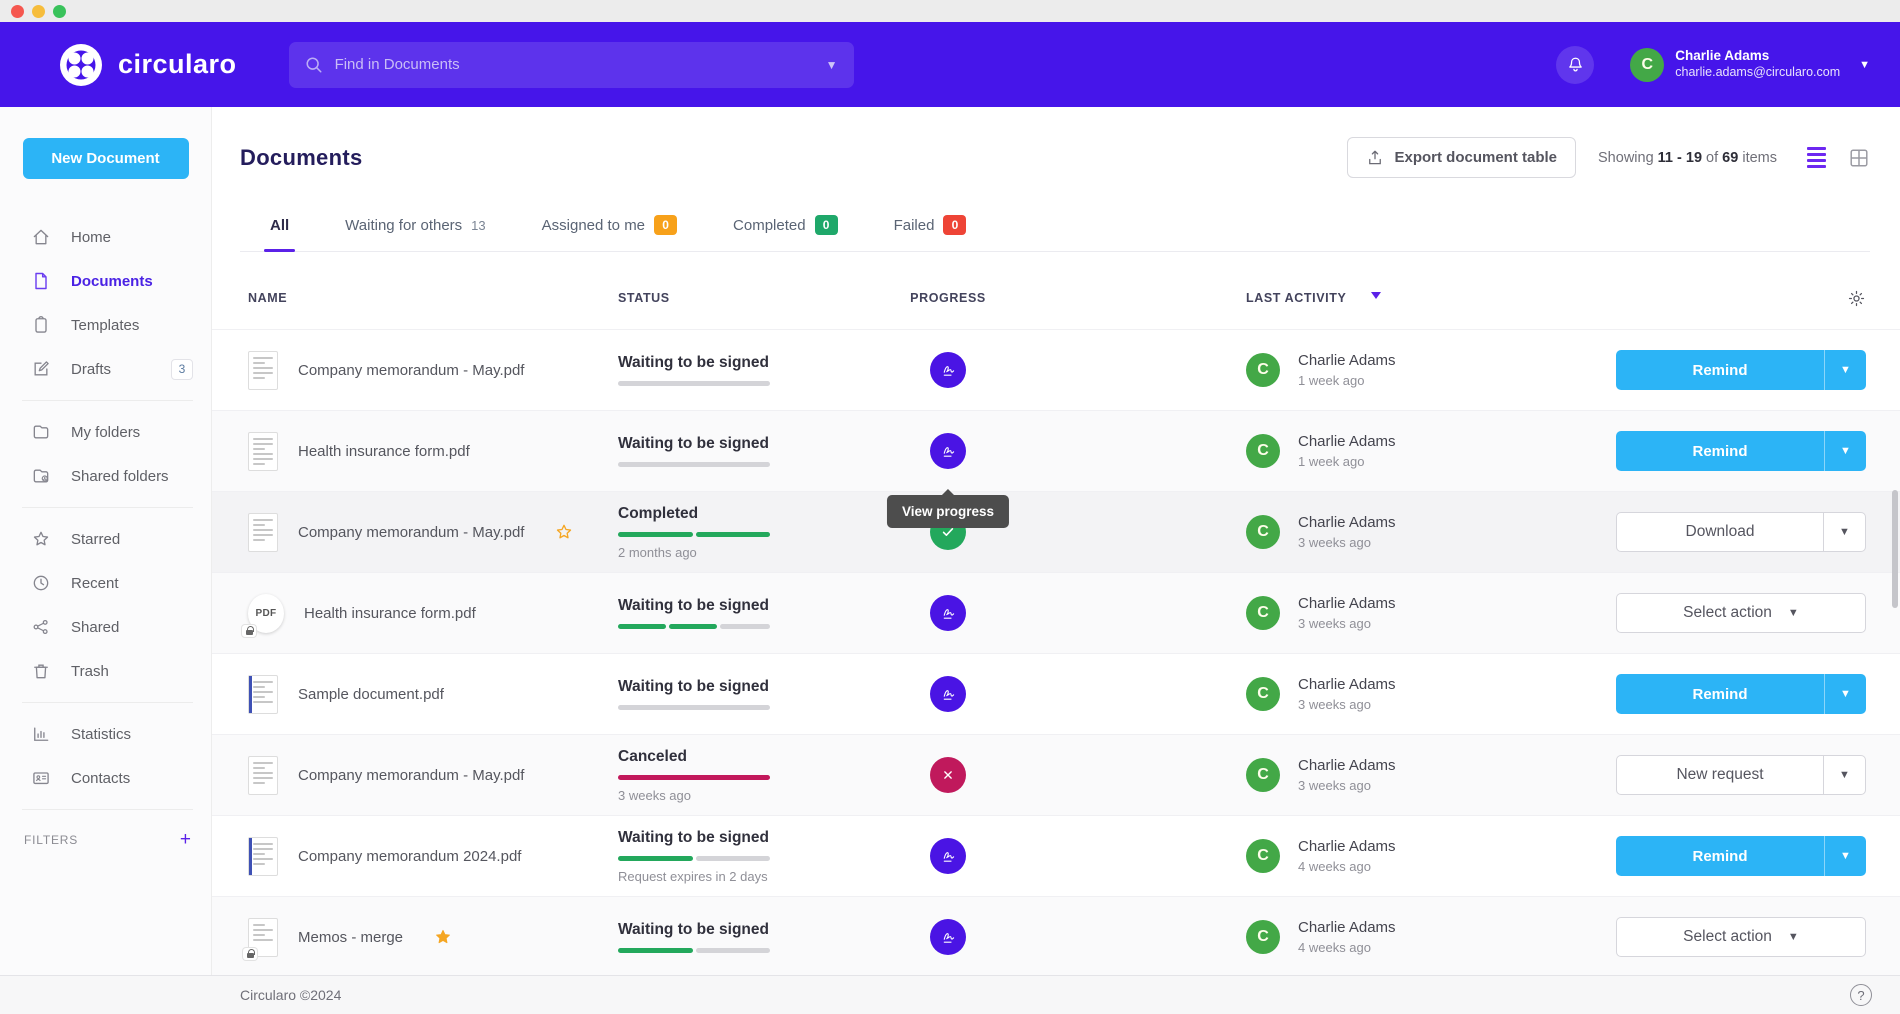 The height and width of the screenshot is (1014, 1900). I want to click on footer: Circularo ©2024 ?, so click(950, 994).